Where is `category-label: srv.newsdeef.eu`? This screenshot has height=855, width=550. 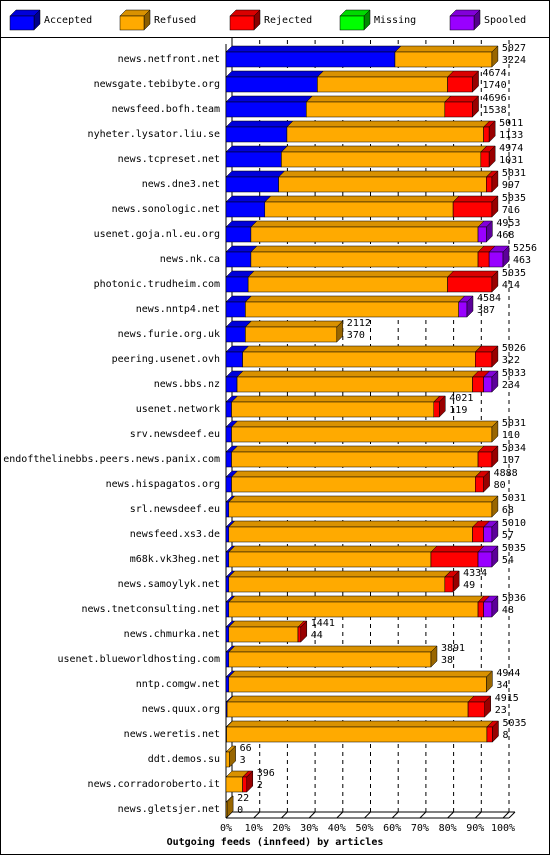
category-label: srv.newsdeef.eu is located at coordinates (175, 434).